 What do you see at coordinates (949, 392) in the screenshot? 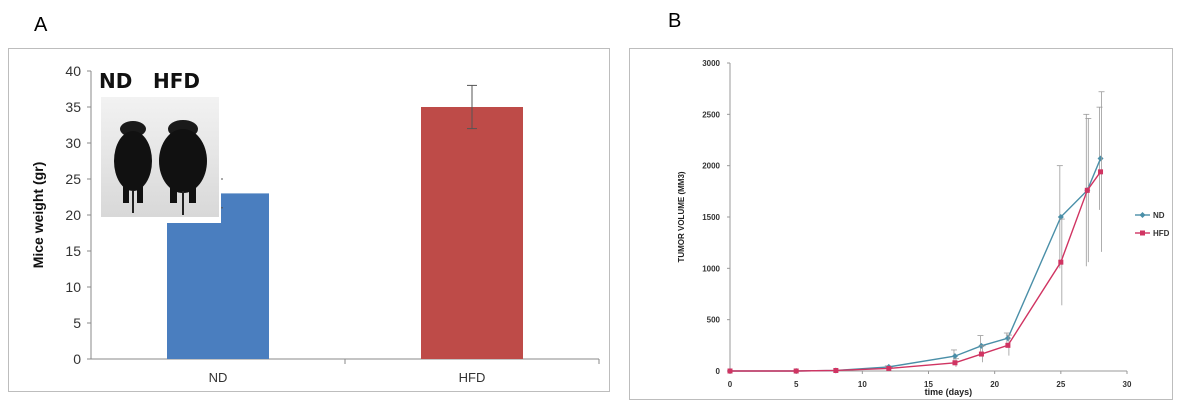
I see `x-axis-label: time (days)` at bounding box center [949, 392].